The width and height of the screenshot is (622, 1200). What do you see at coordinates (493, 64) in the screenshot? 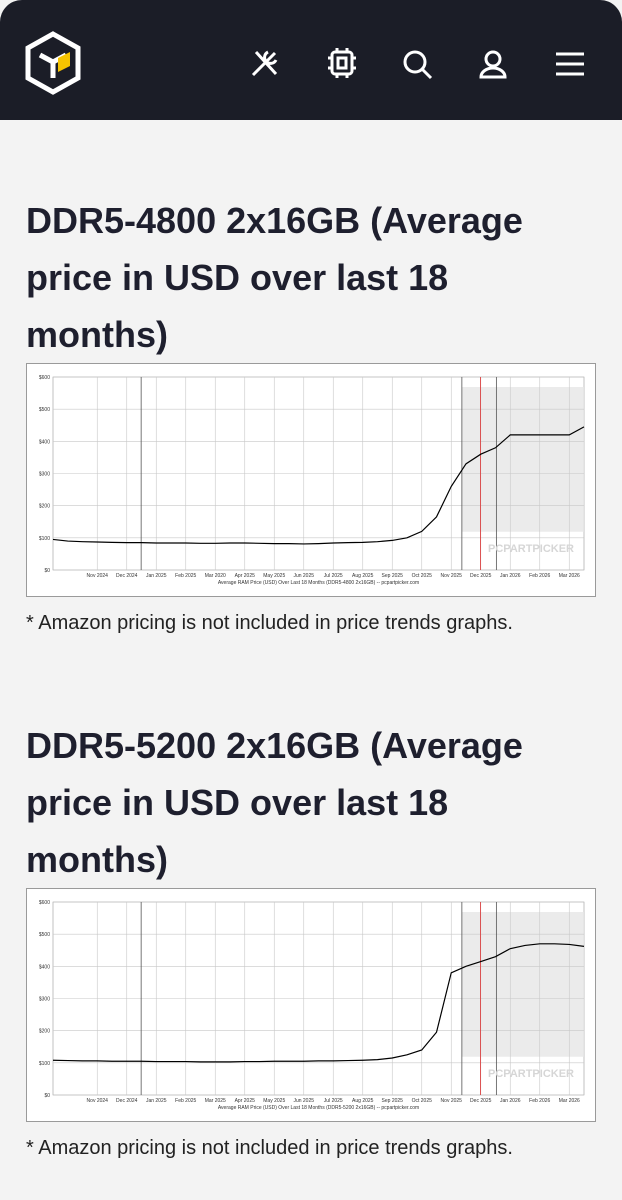
I see `account-icon` at bounding box center [493, 64].